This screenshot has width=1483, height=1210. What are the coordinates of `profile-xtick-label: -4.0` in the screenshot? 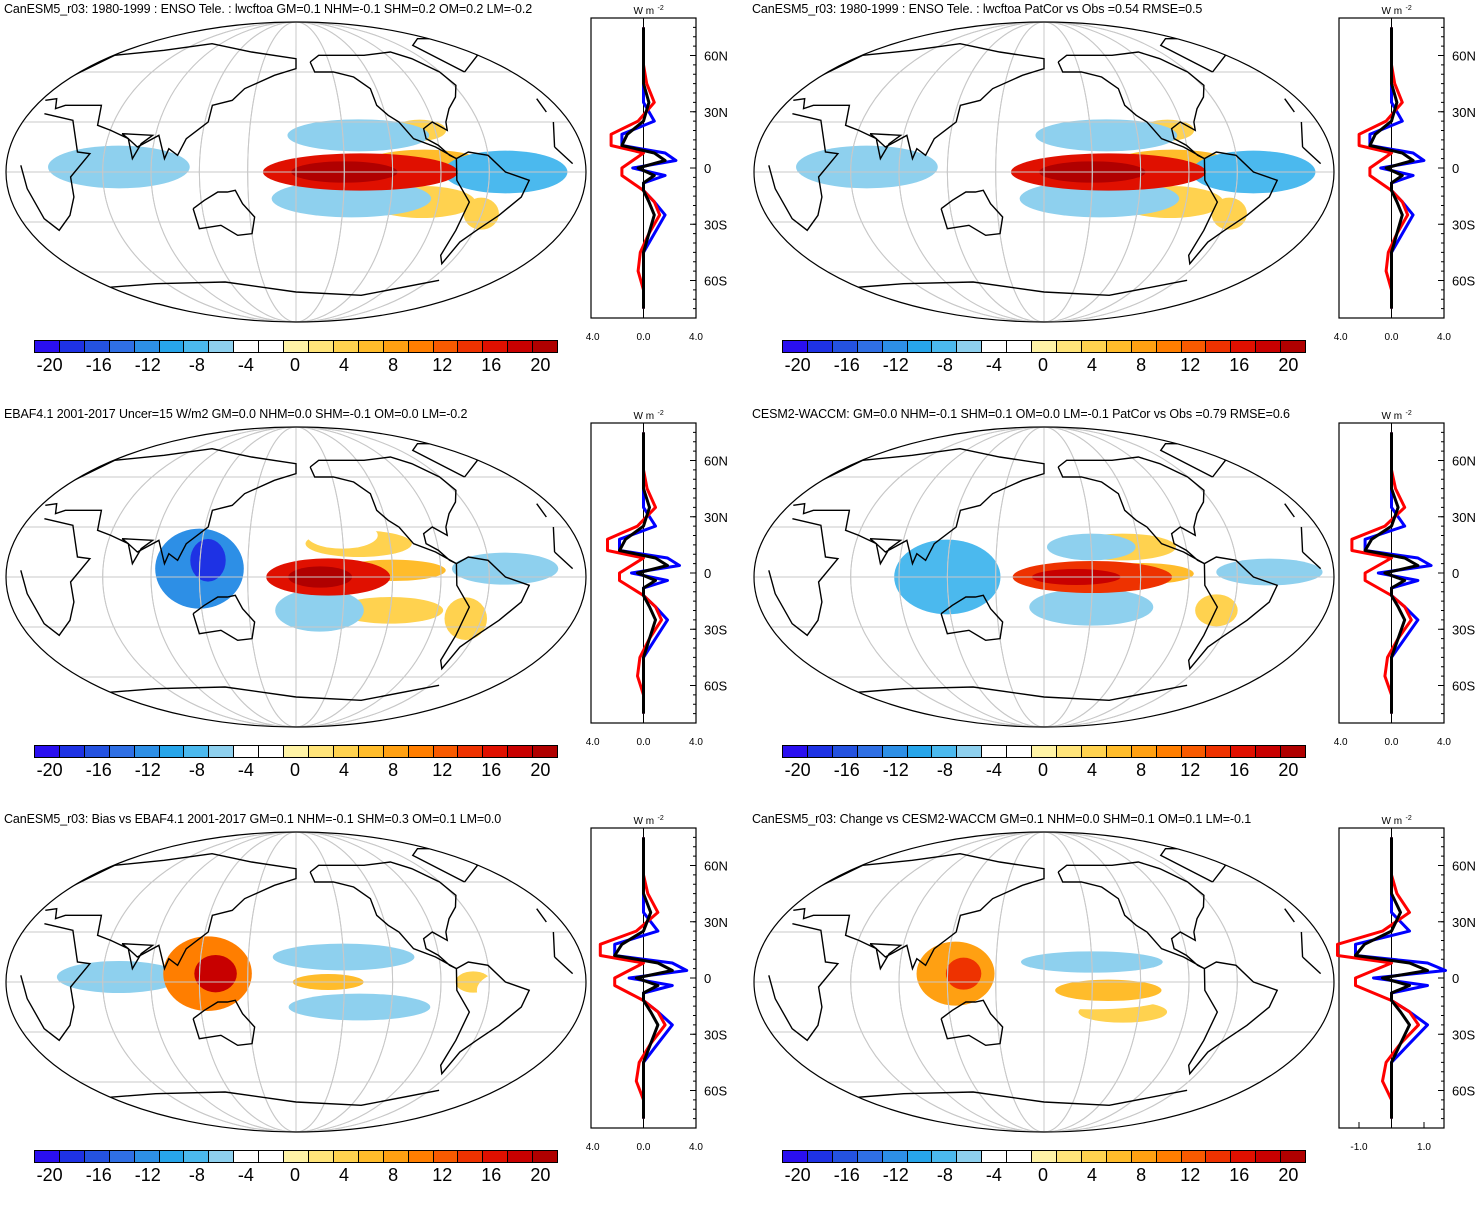 It's located at (593, 742).